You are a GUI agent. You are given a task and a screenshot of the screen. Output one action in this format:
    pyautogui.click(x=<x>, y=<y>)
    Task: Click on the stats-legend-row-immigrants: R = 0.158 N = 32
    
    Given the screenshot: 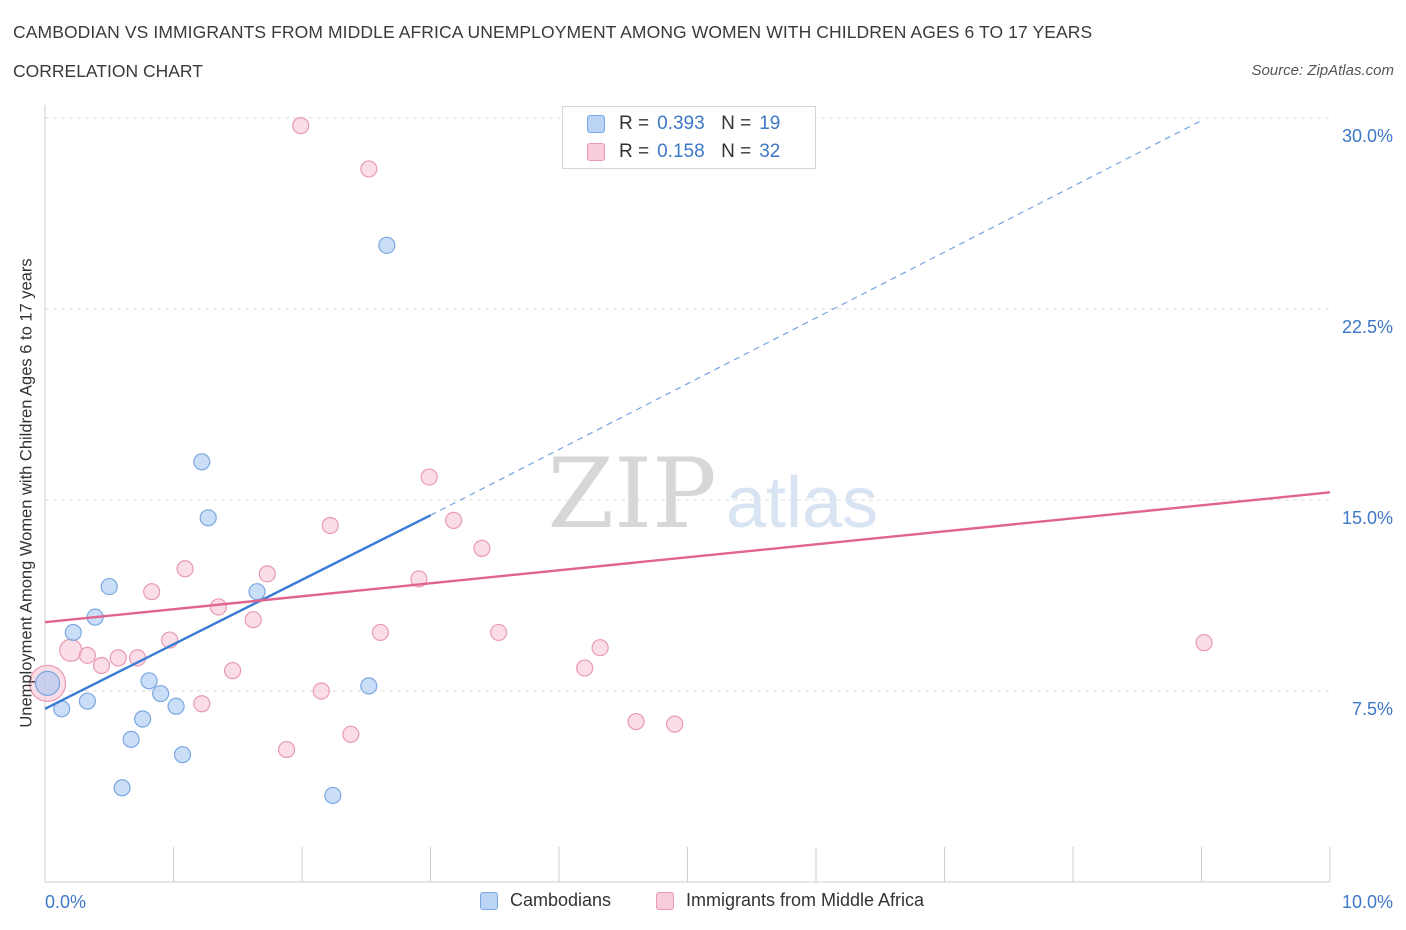 What is the action you would take?
    pyautogui.click(x=683, y=152)
    